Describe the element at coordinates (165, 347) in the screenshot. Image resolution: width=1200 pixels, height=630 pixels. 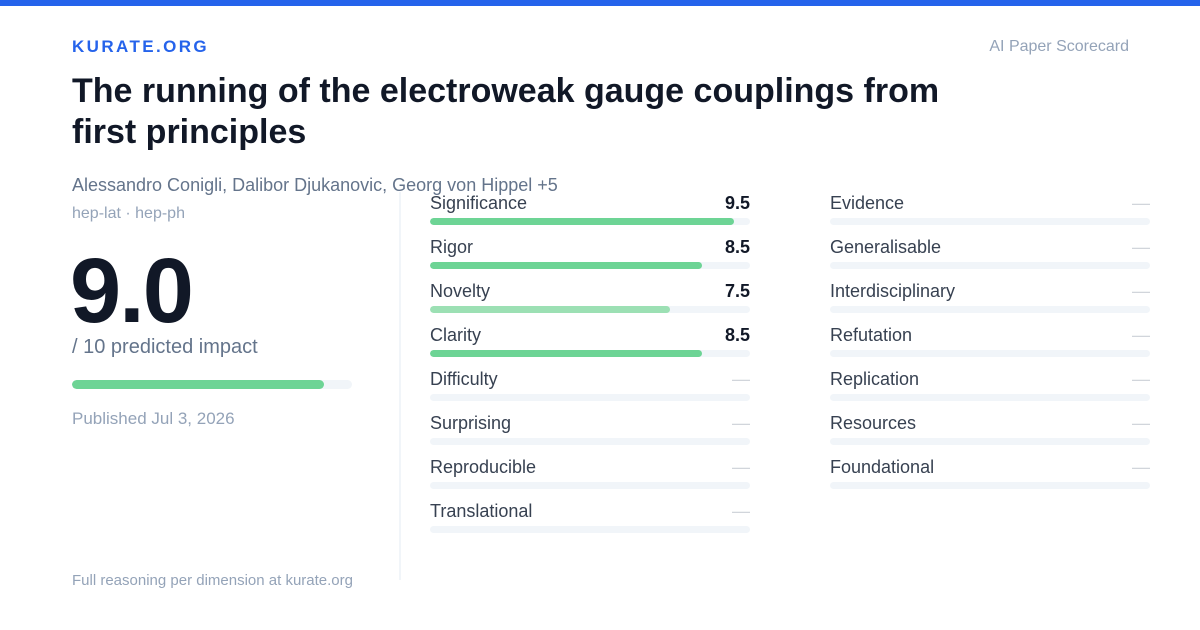
I see `score-caption: / 10 predicted impact` at that location.